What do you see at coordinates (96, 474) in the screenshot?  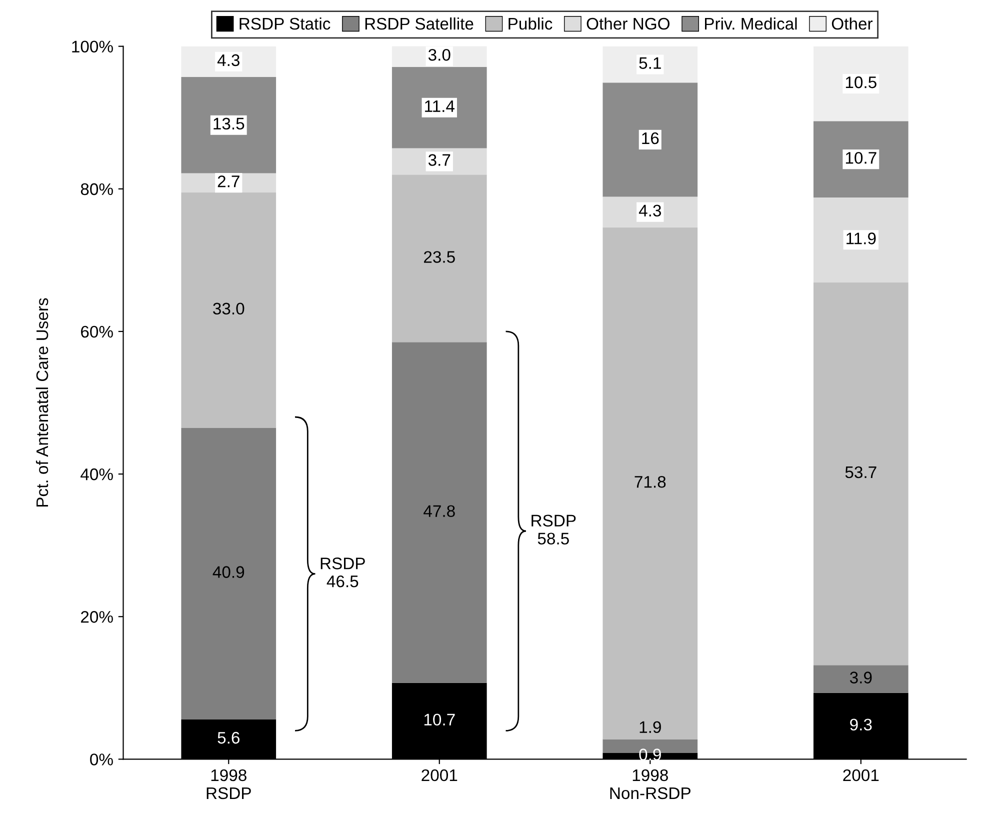 I see `y-tick-label: 40%` at bounding box center [96, 474].